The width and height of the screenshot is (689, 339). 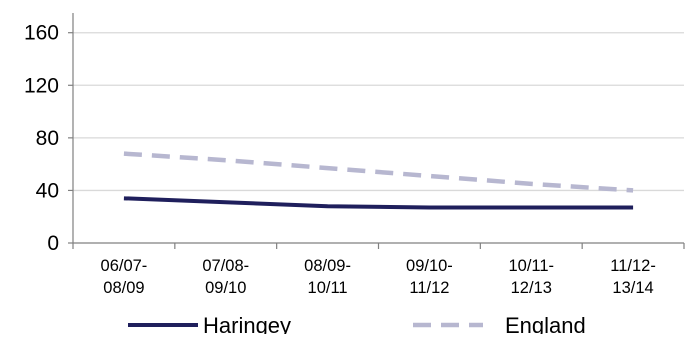 I want to click on x-tick-label: 11/12-13/14, so click(x=633, y=277).